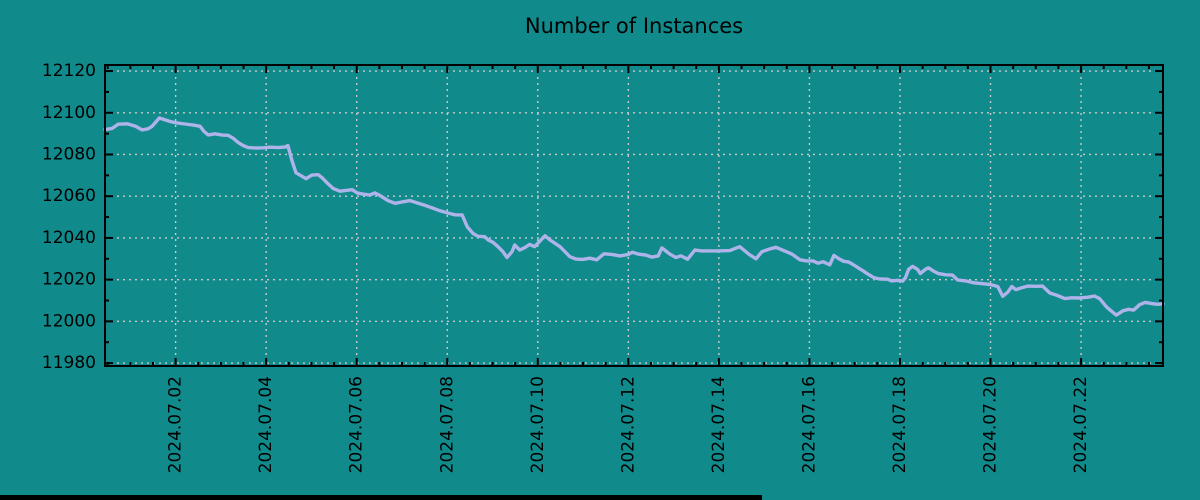 This screenshot has width=1200, height=500. What do you see at coordinates (1081, 424) in the screenshot?
I see `x-tick-label: 2024.07.22` at bounding box center [1081, 424].